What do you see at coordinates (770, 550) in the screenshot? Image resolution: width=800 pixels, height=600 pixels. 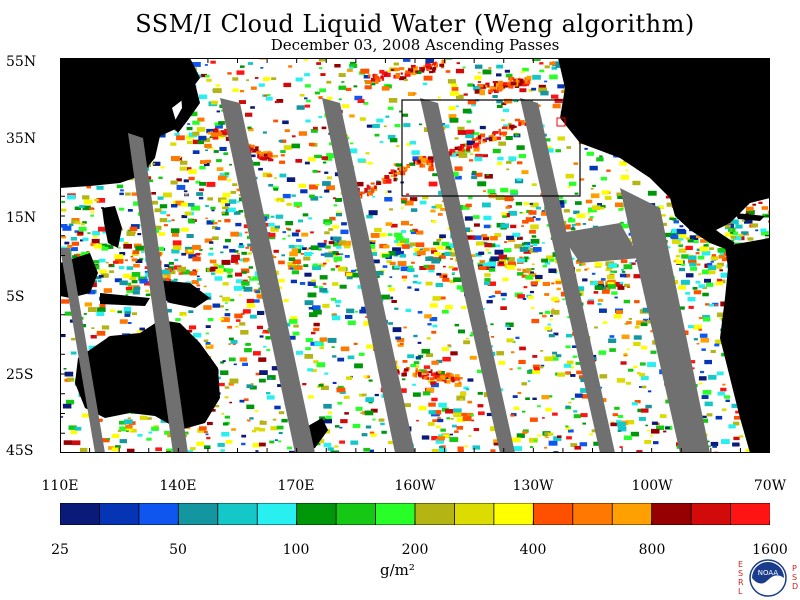 I see `colorbar-label-1600: 1600` at bounding box center [770, 550].